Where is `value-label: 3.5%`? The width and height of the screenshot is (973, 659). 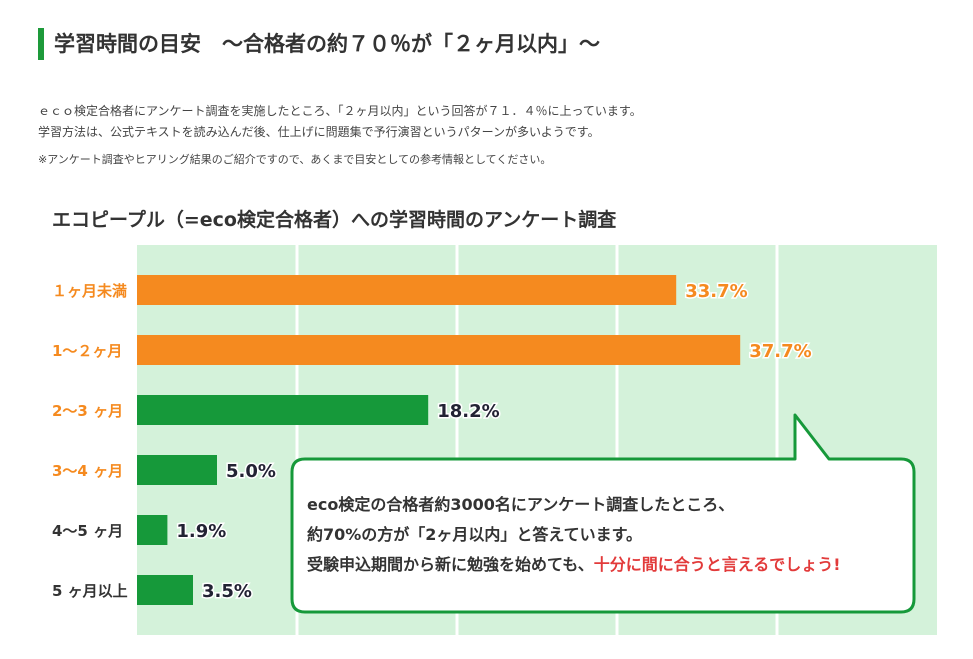
value-label: 3.5% is located at coordinates (227, 591).